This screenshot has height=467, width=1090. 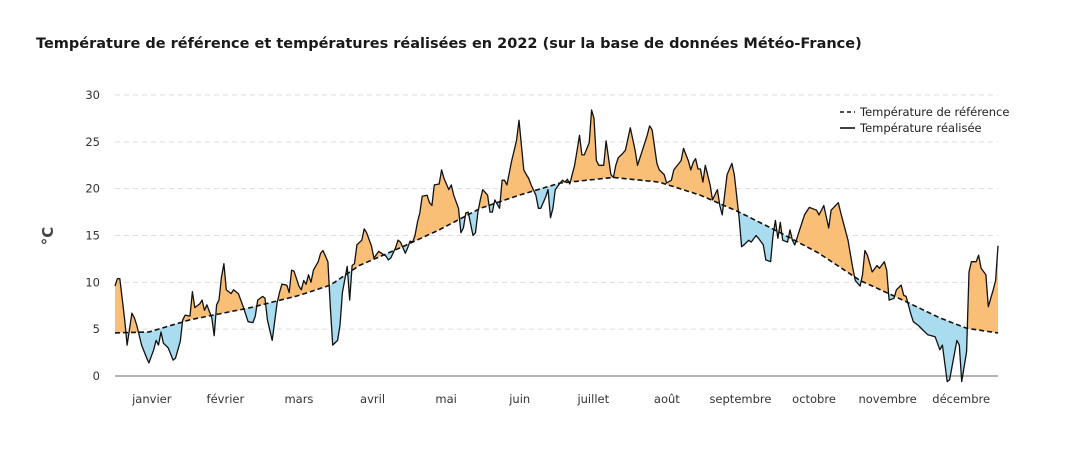 I want to click on y-tick-label: 10, so click(x=92, y=282).